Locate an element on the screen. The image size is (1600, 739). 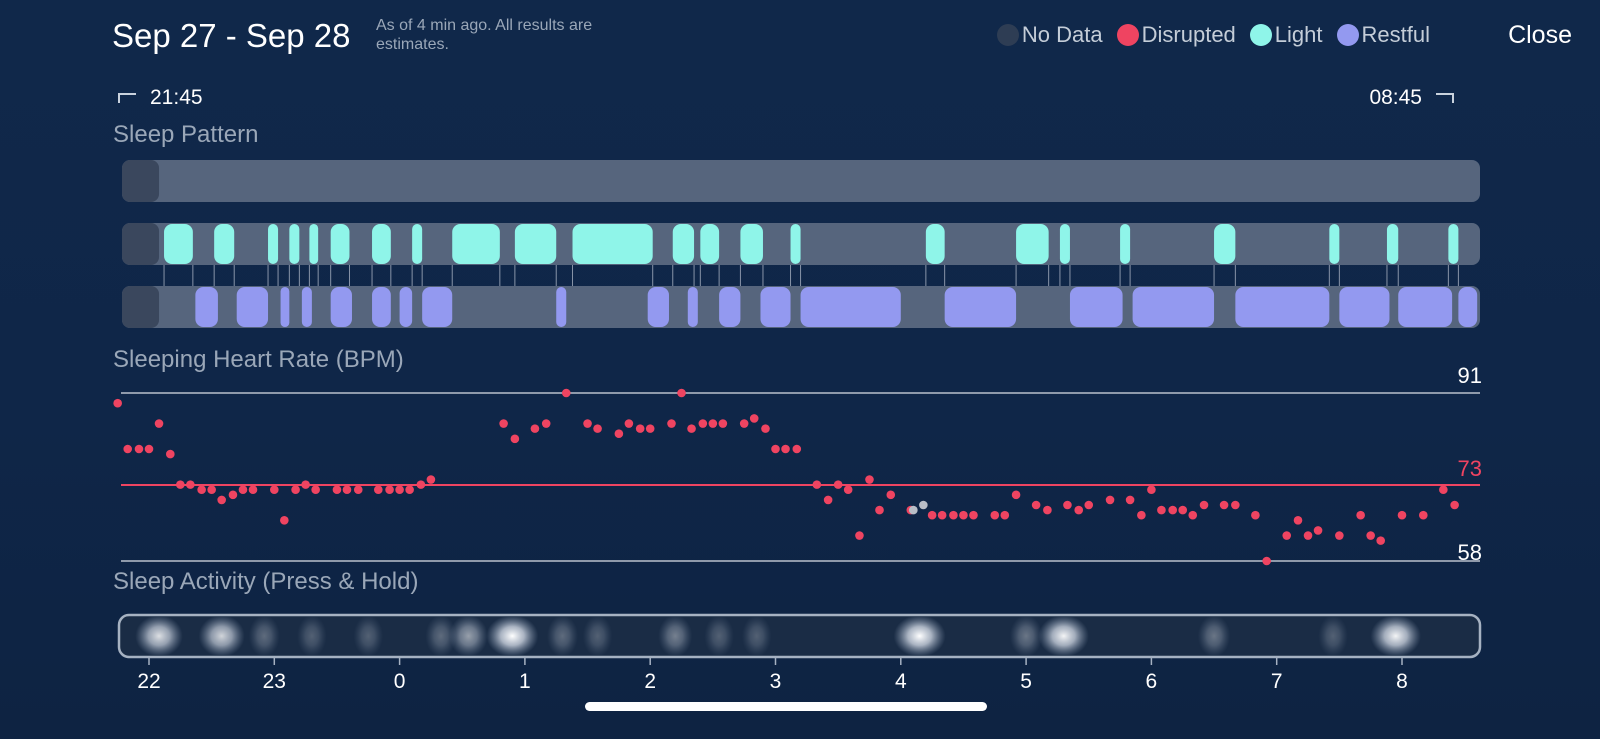
legend-item-light: Light is located at coordinates (1286, 35).